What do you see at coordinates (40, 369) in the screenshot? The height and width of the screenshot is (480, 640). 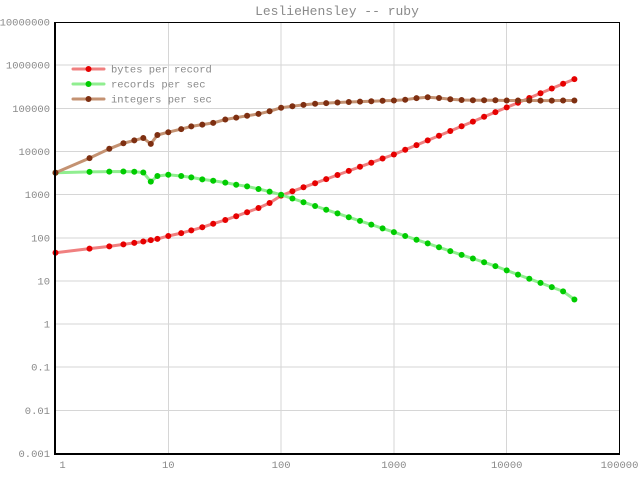 I see `y-tick-label: 0.1` at bounding box center [40, 369].